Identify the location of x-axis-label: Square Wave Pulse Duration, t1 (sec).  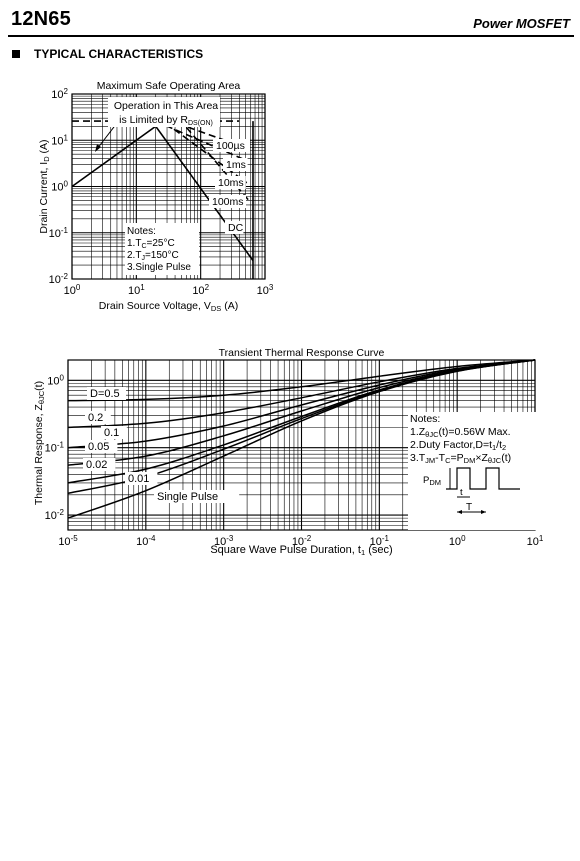
(301, 550).